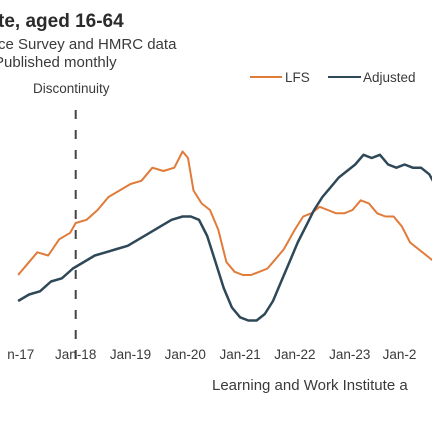 The image size is (432, 432). What do you see at coordinates (20, 354) in the screenshot?
I see `x-tick-label: n-17` at bounding box center [20, 354].